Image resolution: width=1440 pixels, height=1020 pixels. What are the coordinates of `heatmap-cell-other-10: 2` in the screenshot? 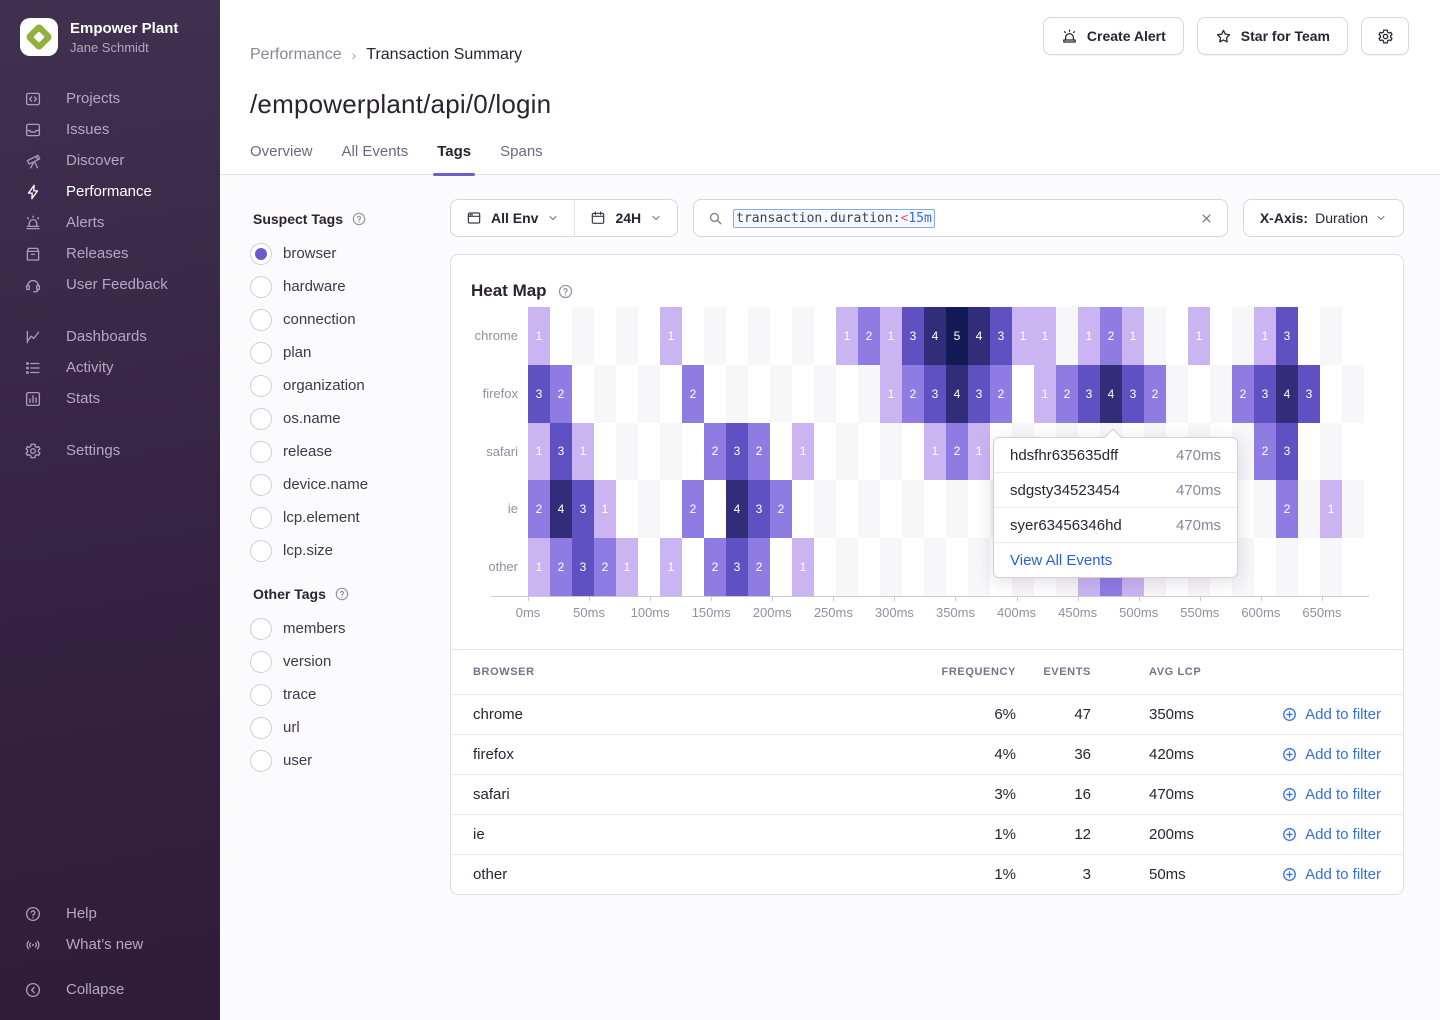 It's located at (759, 567).